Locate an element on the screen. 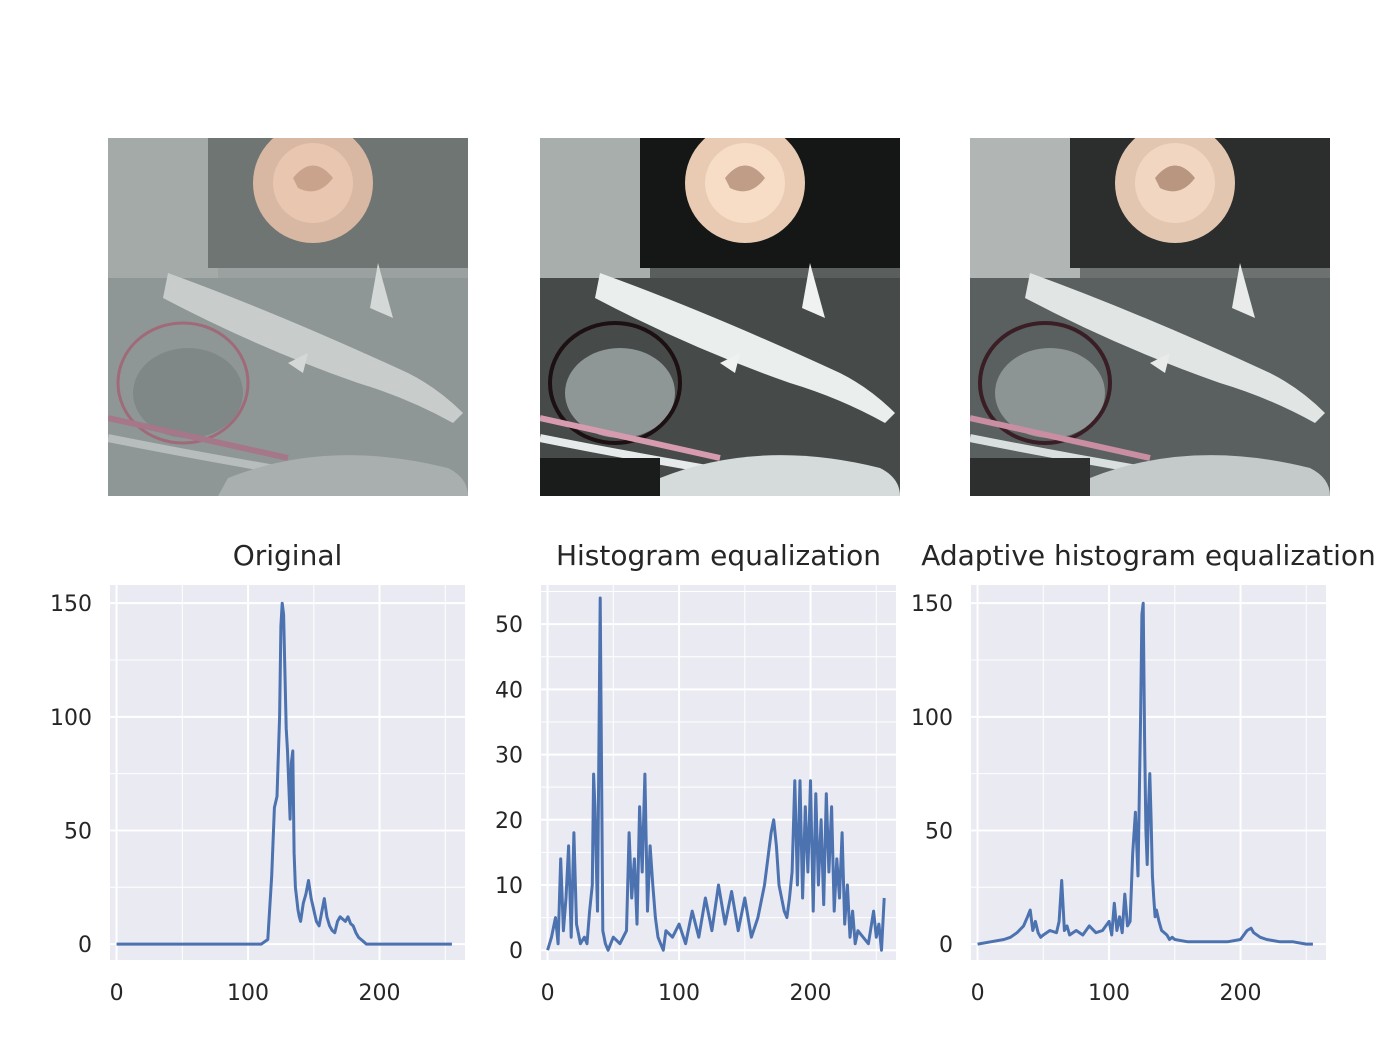 The image size is (1400, 1050). y-tick-label: 40 is located at coordinates (509, 690).